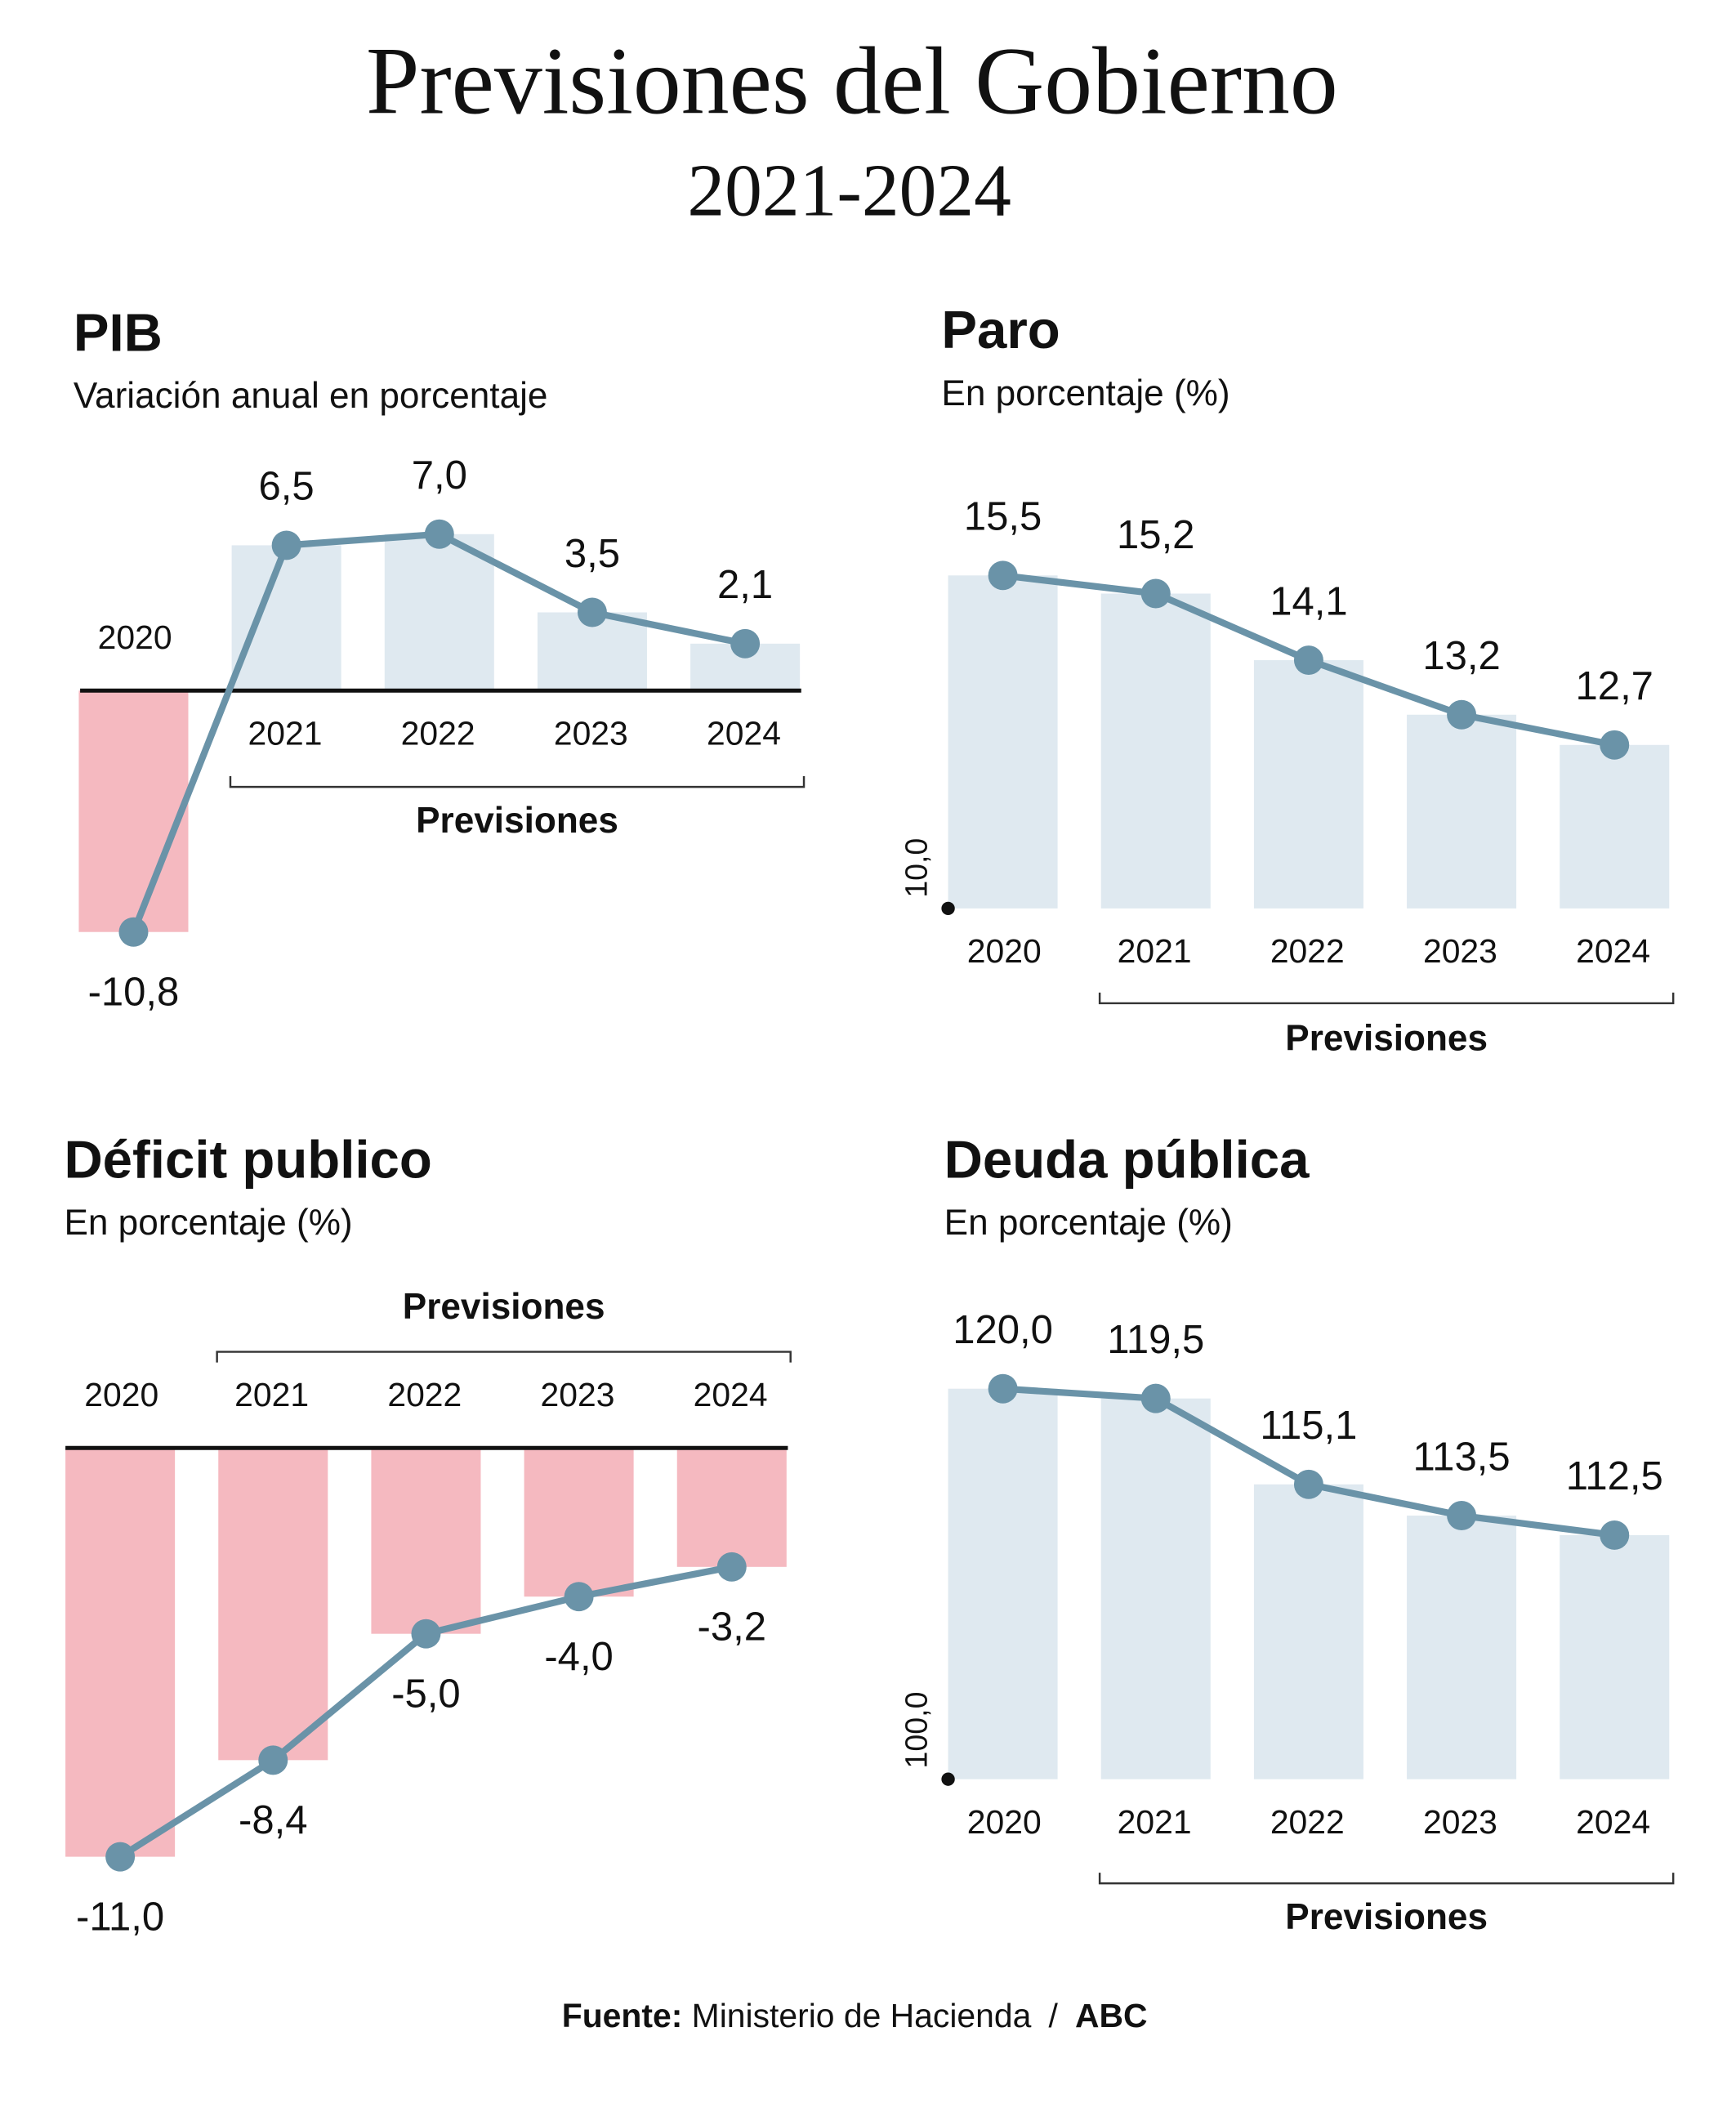  I want to click on value-label: 113,5, so click(1462, 1457).